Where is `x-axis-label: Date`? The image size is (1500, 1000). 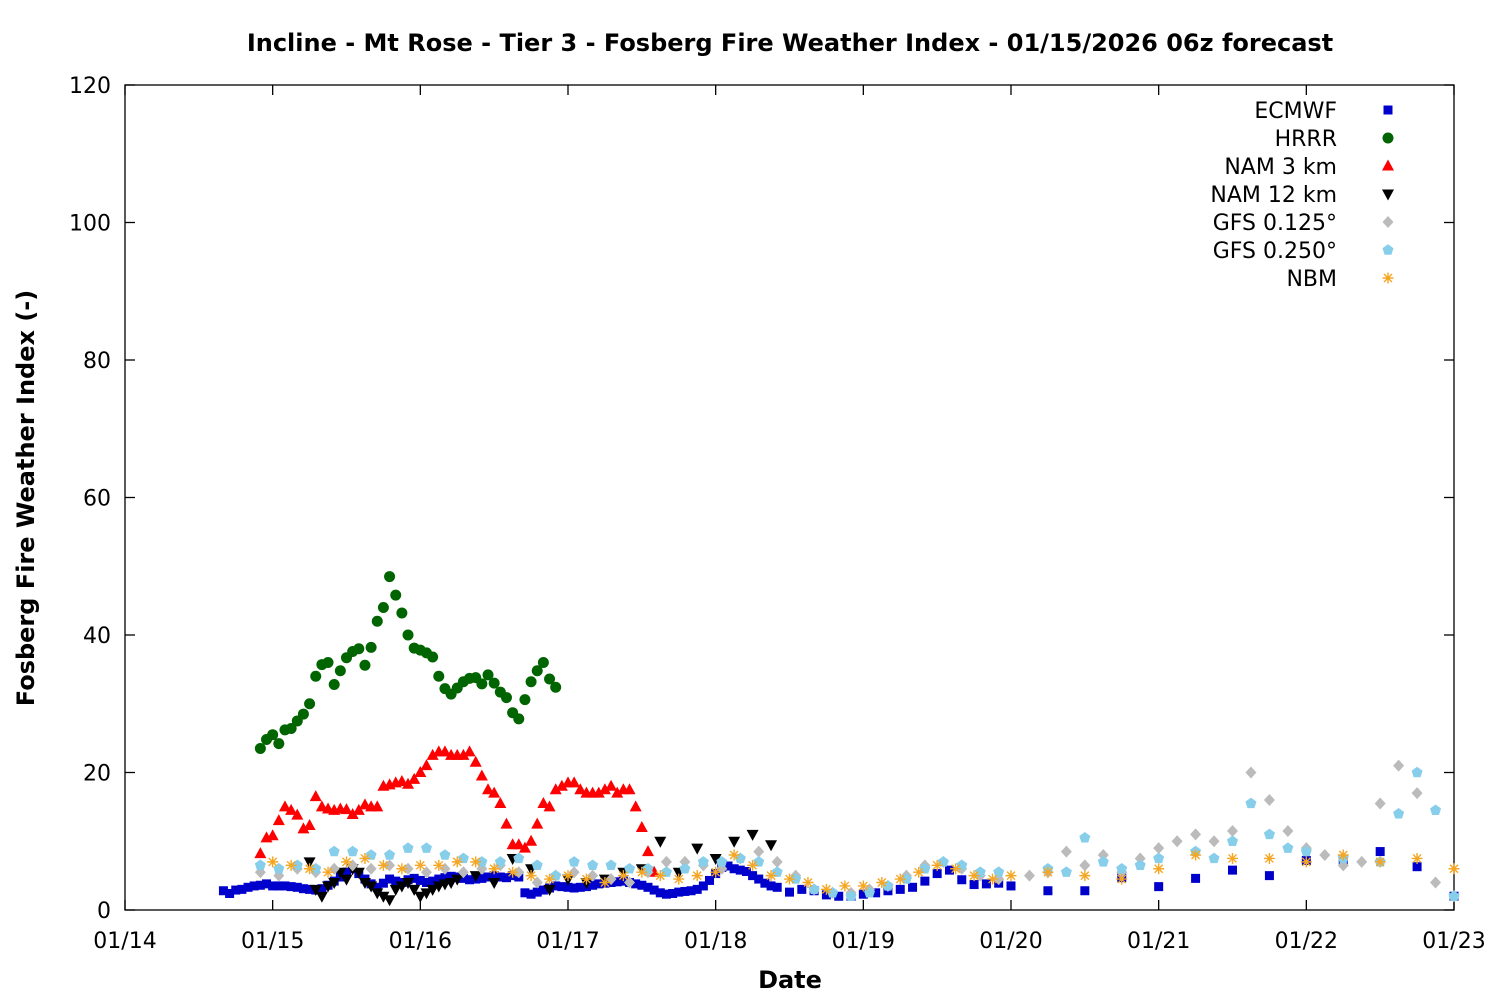
x-axis-label: Date is located at coordinates (790, 980).